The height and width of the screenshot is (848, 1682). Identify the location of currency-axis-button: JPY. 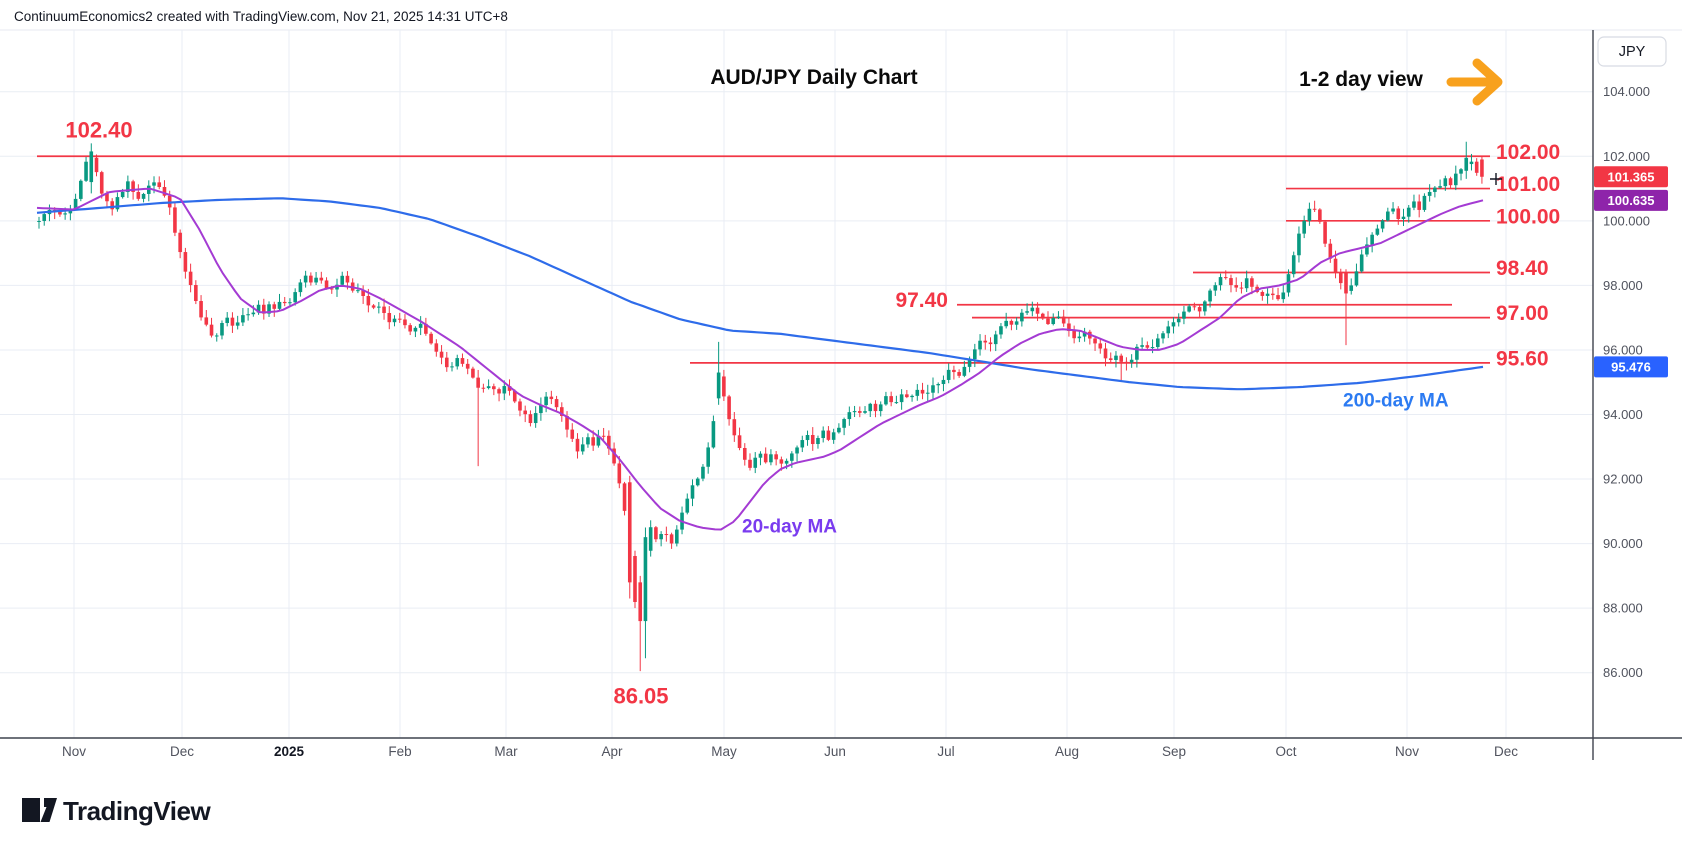
(1632, 51).